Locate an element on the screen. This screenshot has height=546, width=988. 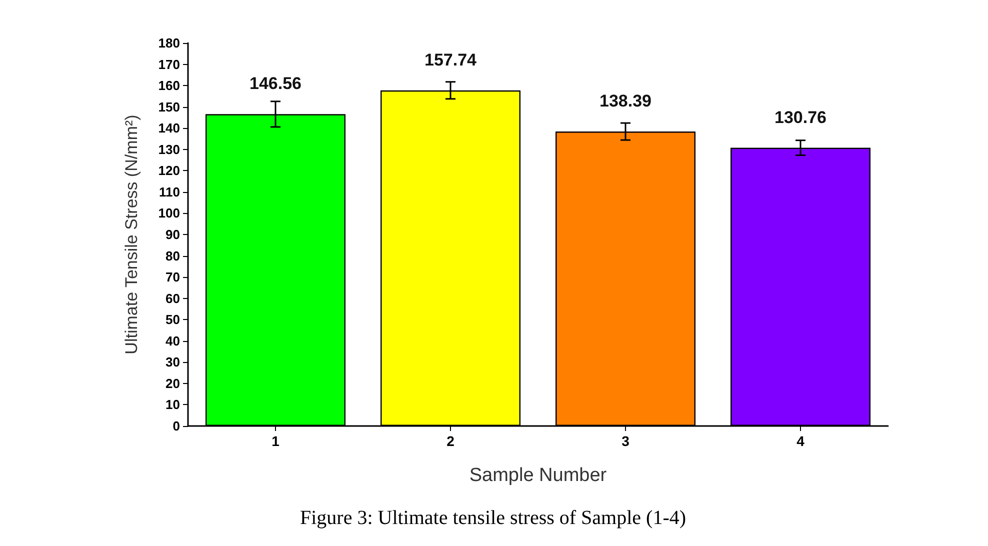
x-tick-label: 1 is located at coordinates (276, 441).